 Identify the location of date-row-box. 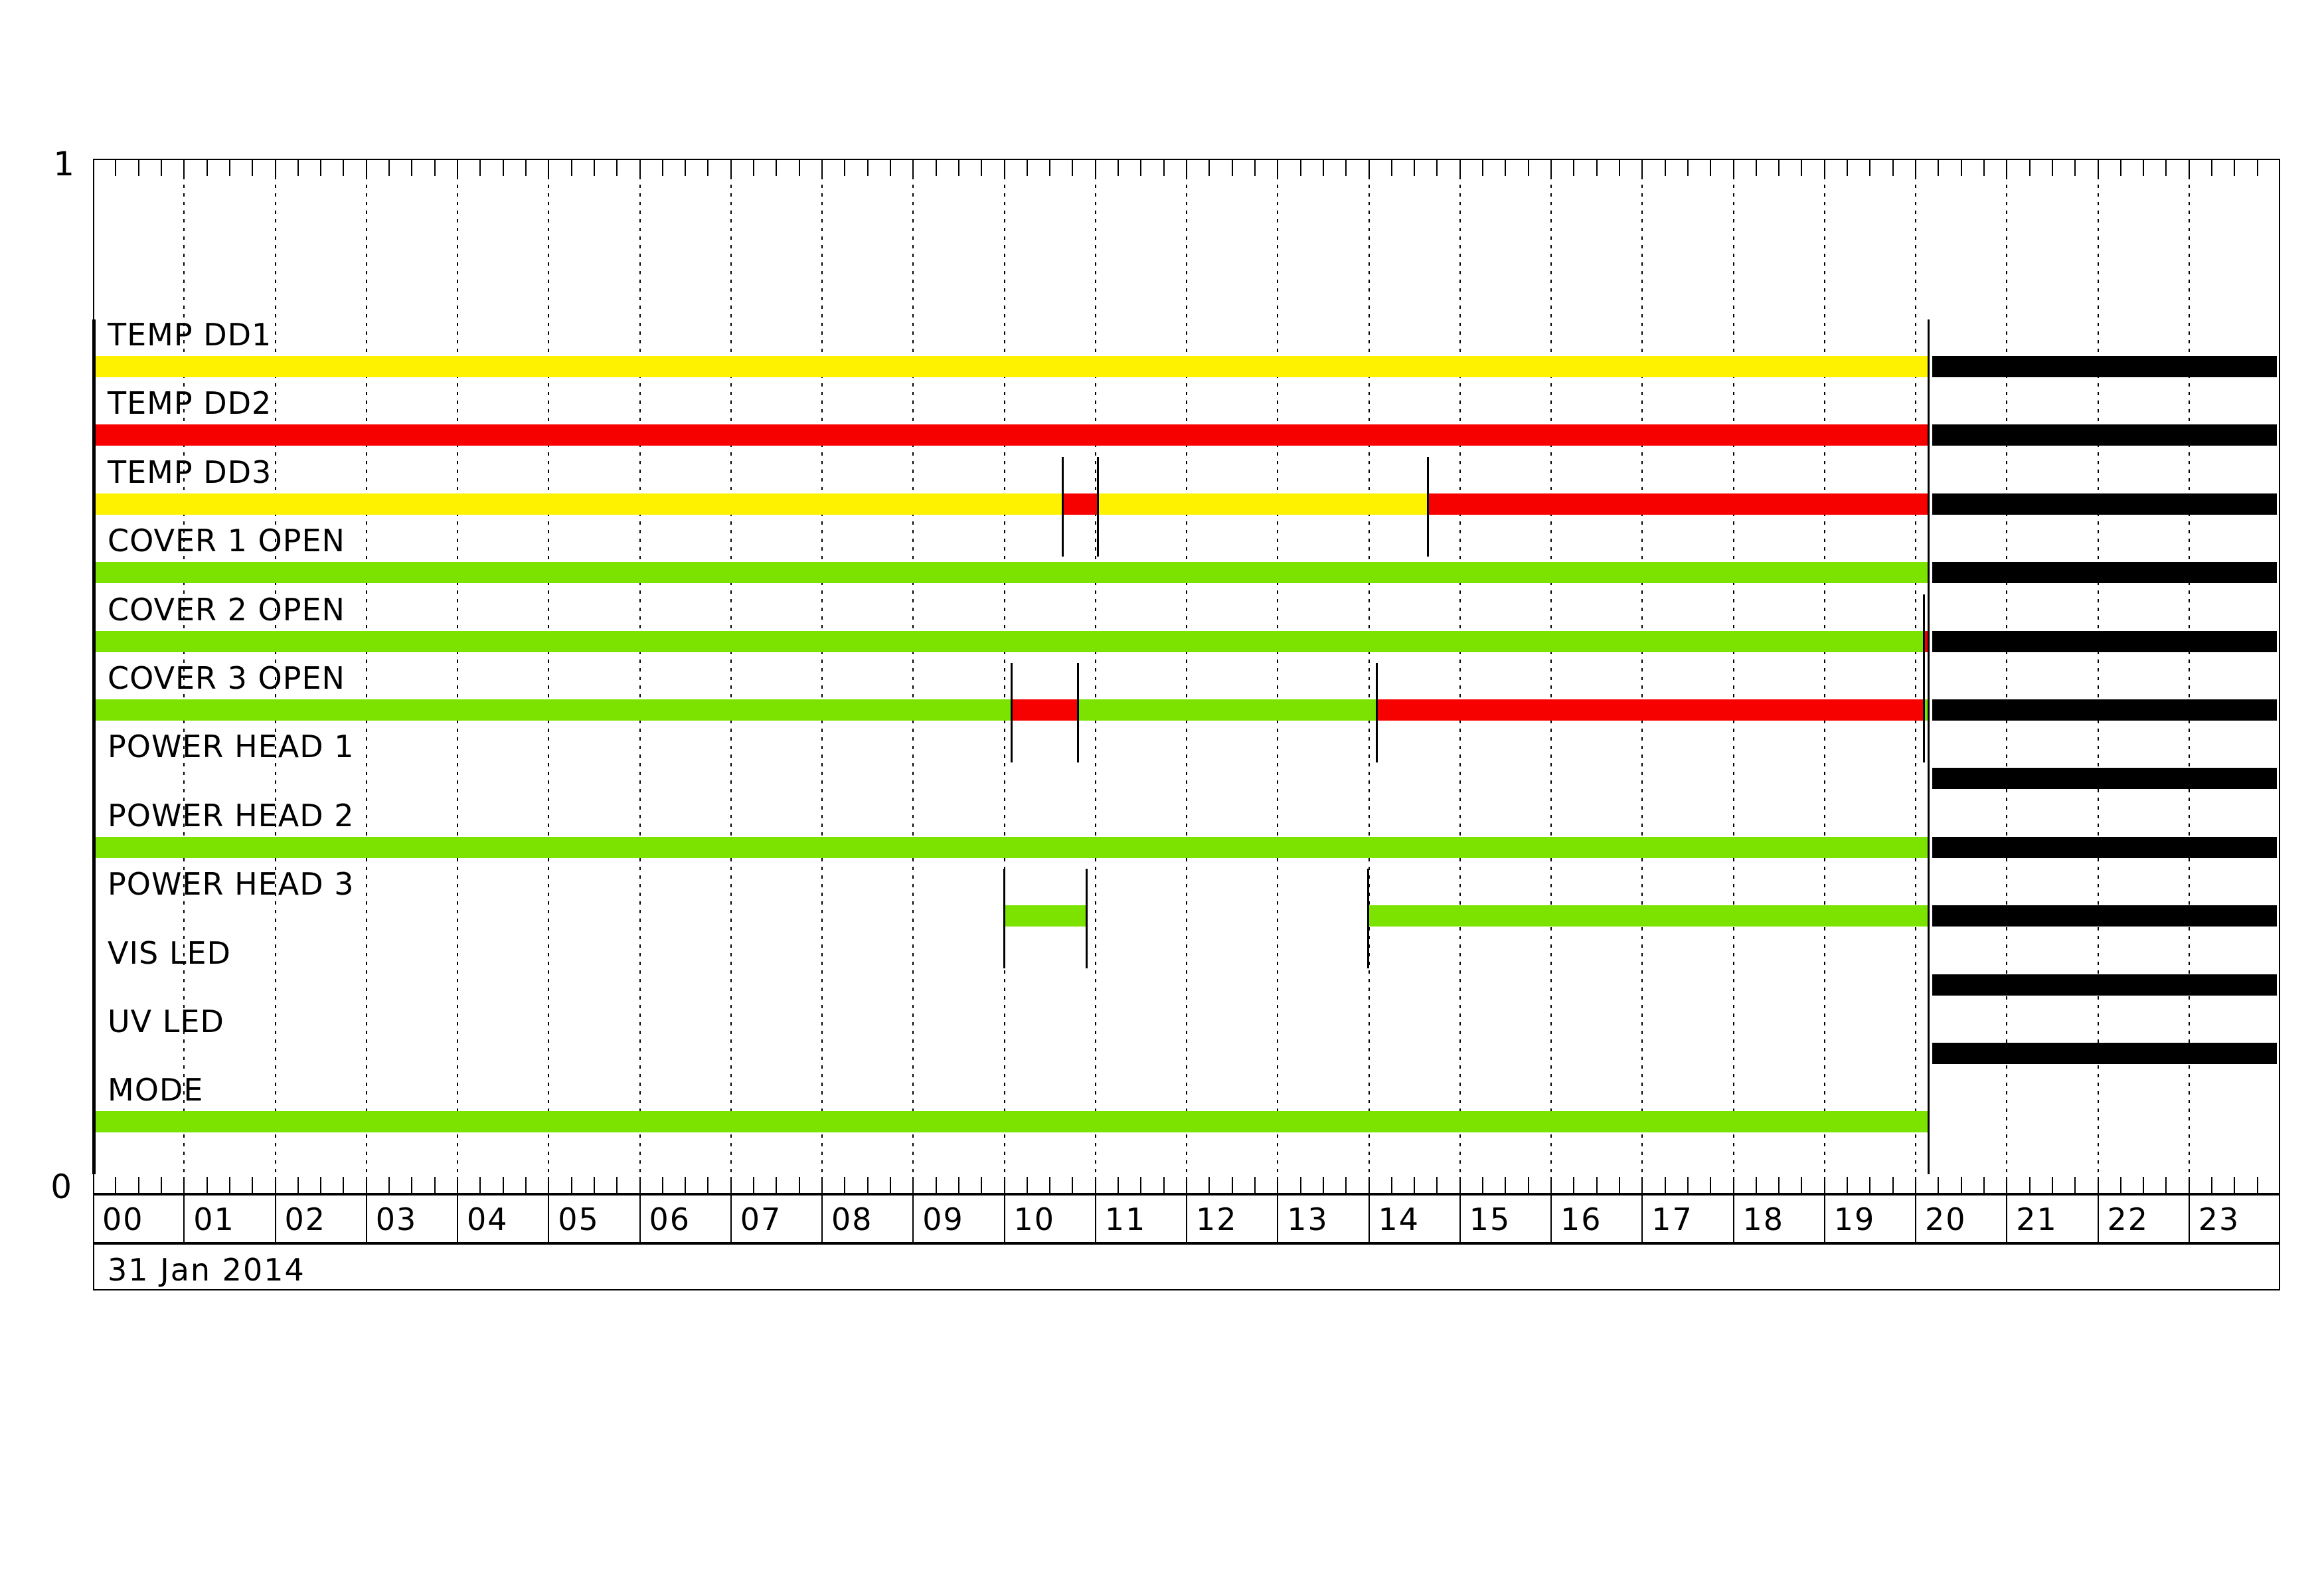
(1187, 1266).